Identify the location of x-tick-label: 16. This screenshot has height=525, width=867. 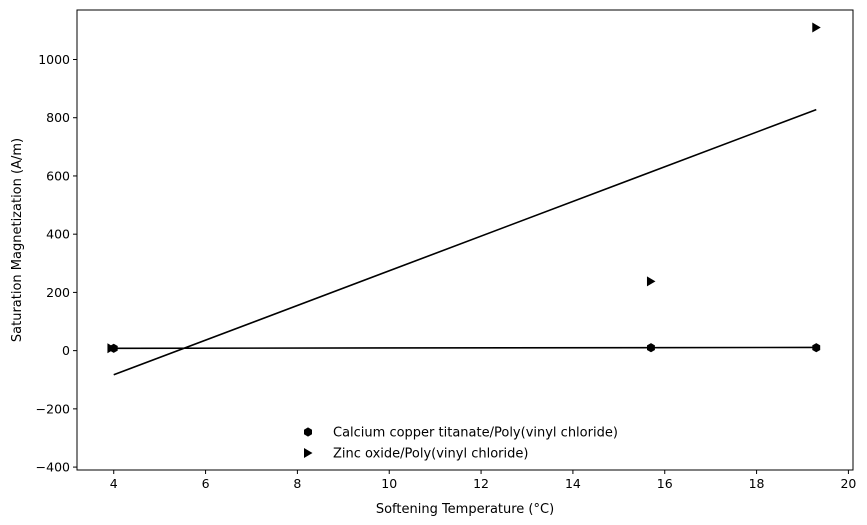
(665, 483).